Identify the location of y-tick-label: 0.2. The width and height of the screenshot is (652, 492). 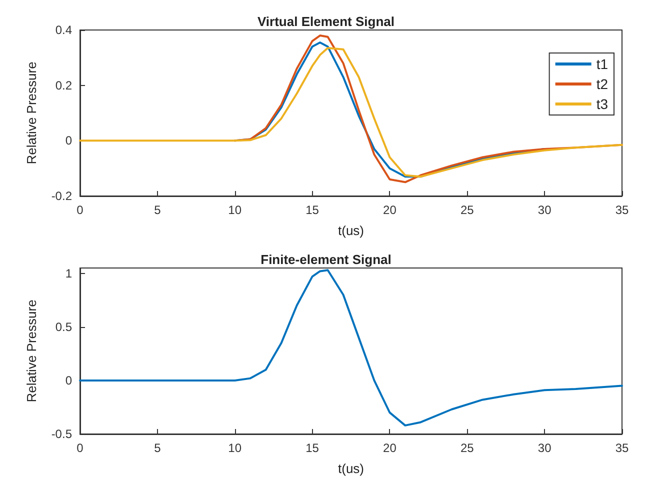
(63, 85).